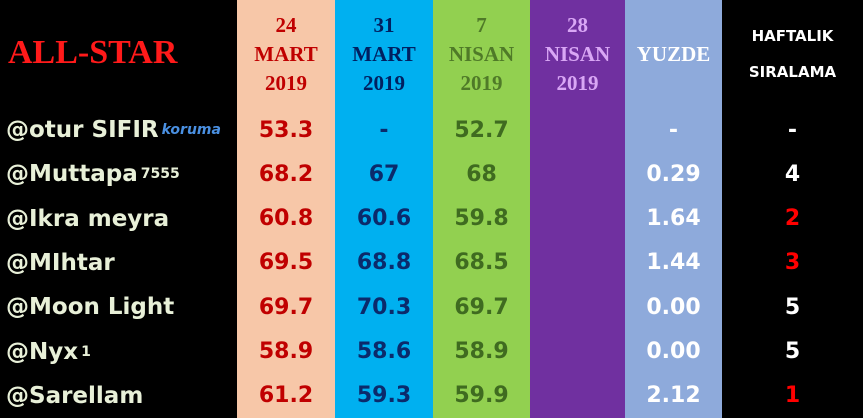 This screenshot has width=863, height=418. Describe the element at coordinates (792, 396) in the screenshot. I see `cell: 1` at that location.